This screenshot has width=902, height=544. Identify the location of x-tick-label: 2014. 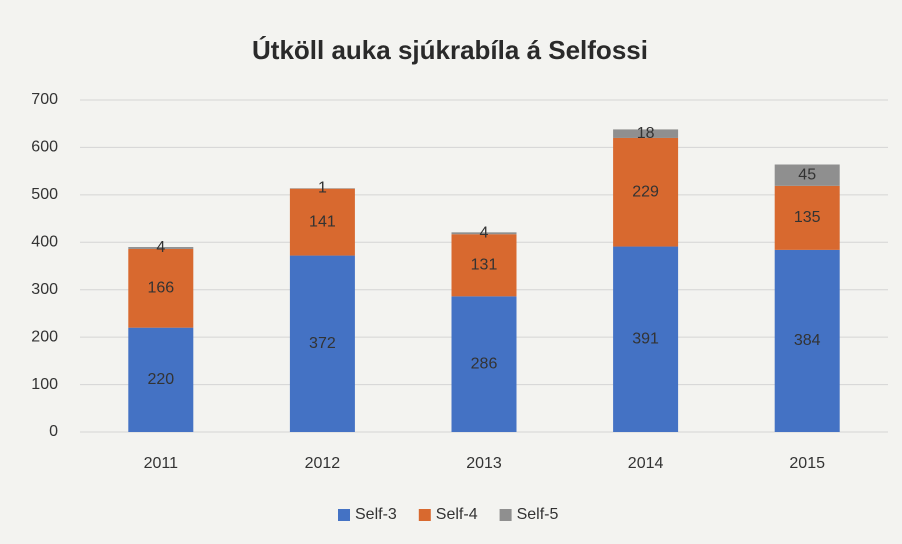
(646, 463).